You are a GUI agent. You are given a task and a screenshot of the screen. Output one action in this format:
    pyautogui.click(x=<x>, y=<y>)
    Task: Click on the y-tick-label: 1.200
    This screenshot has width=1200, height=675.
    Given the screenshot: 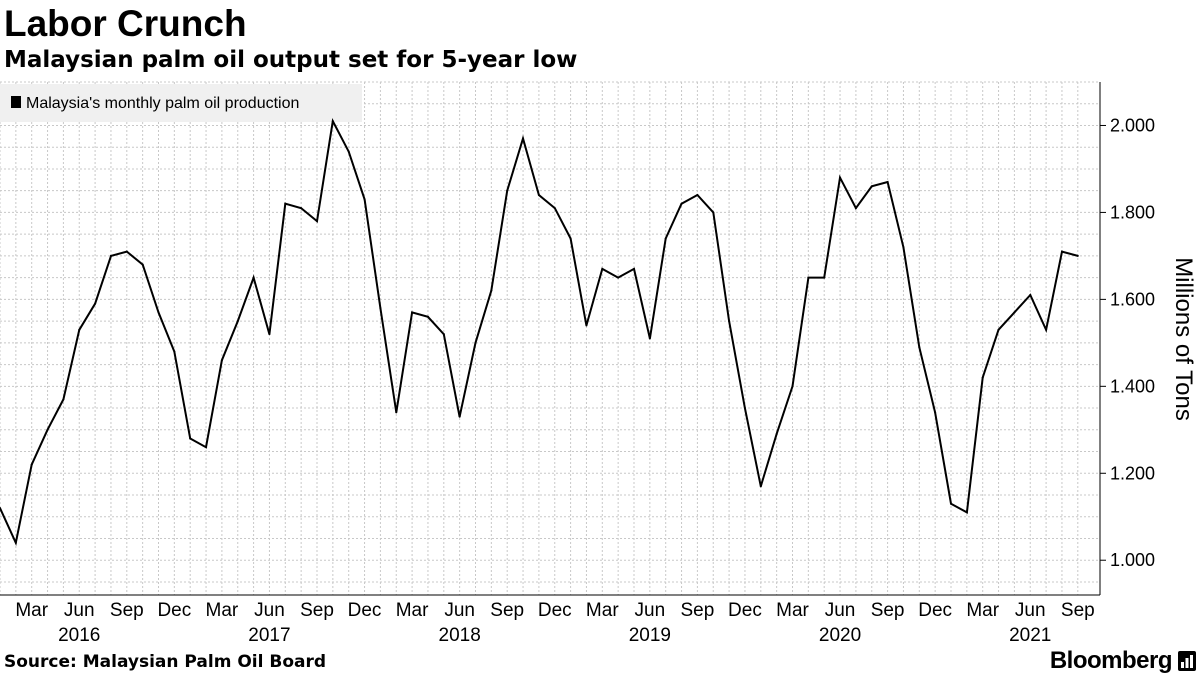 What is the action you would take?
    pyautogui.click(x=1132, y=473)
    